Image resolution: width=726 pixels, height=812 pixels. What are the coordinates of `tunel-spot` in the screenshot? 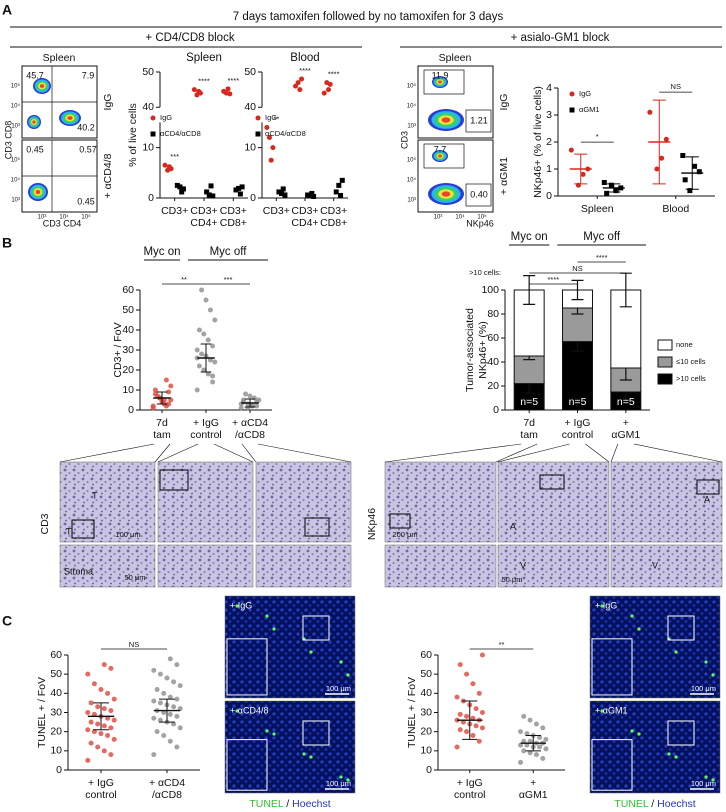 It's located at (639, 734).